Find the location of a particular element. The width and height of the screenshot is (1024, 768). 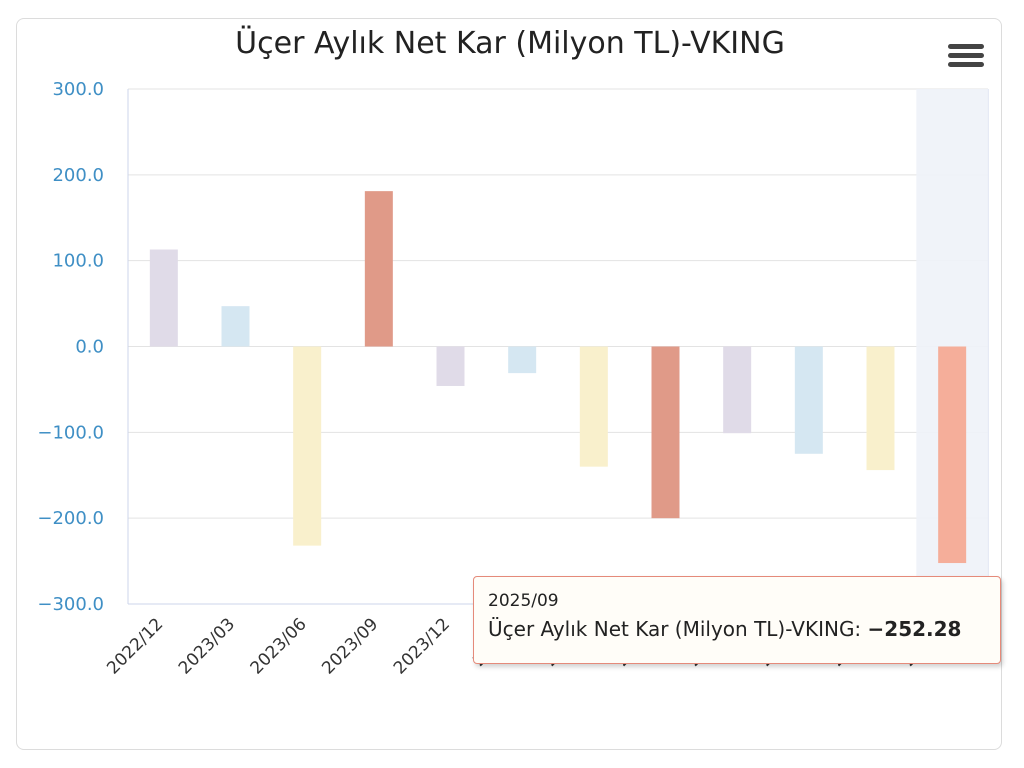

bar-2023/09 is located at coordinates (378, 269).